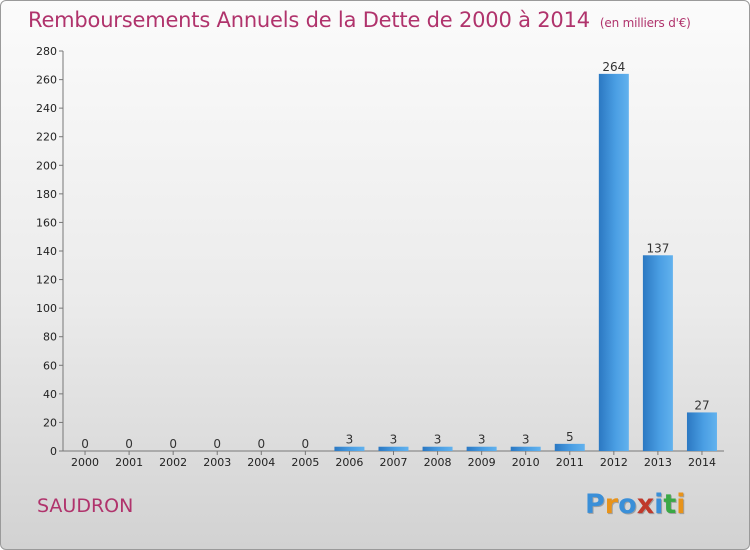 The height and width of the screenshot is (550, 750). What do you see at coordinates (570, 437) in the screenshot?
I see `bar-value-label: 5` at bounding box center [570, 437].